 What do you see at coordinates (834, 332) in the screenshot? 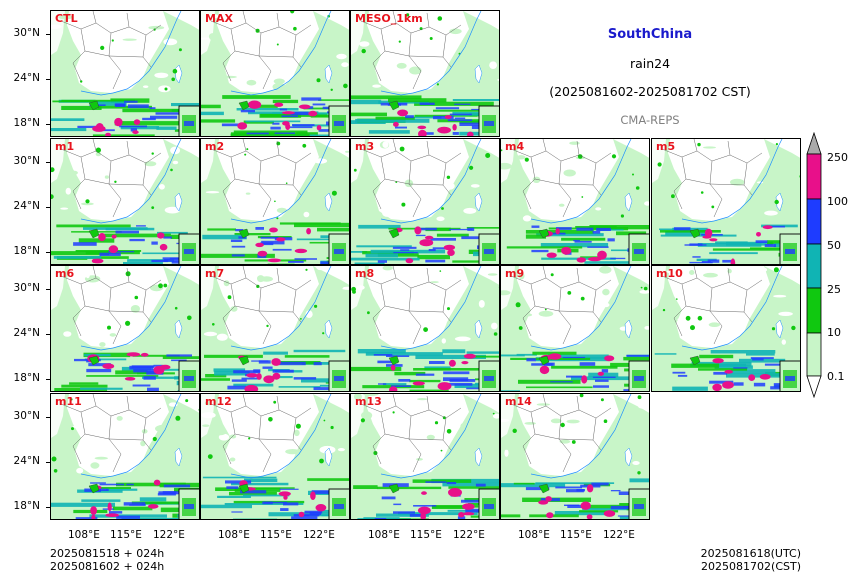
I see `colorbar-label-10: 10` at bounding box center [834, 332].